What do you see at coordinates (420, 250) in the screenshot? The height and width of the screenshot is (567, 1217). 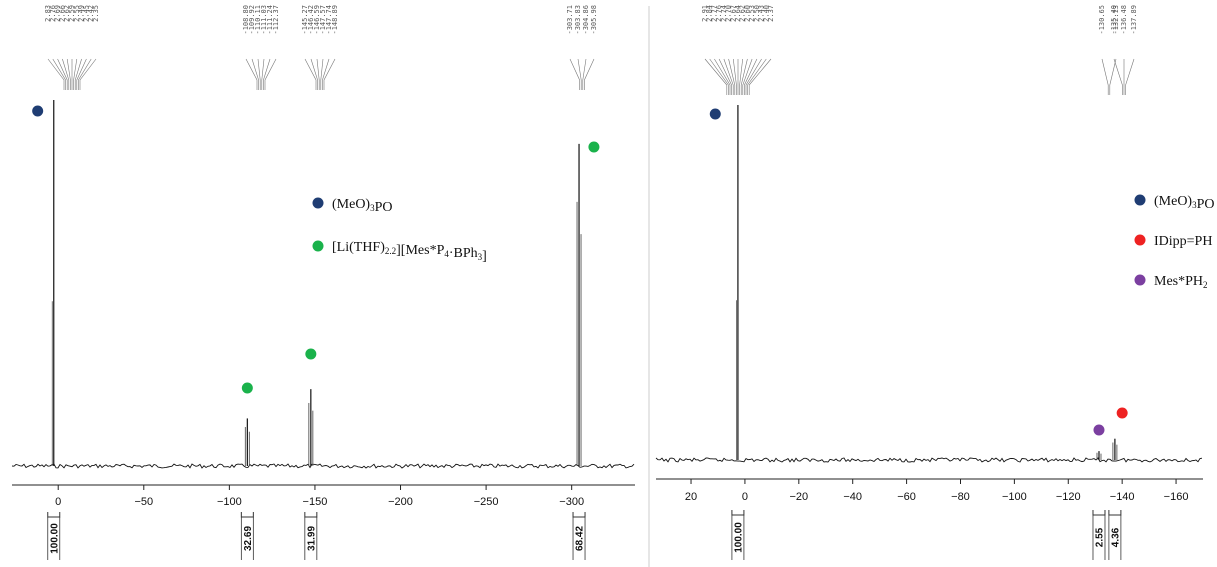 I see `legend-text: ][Mes*P` at bounding box center [420, 250].